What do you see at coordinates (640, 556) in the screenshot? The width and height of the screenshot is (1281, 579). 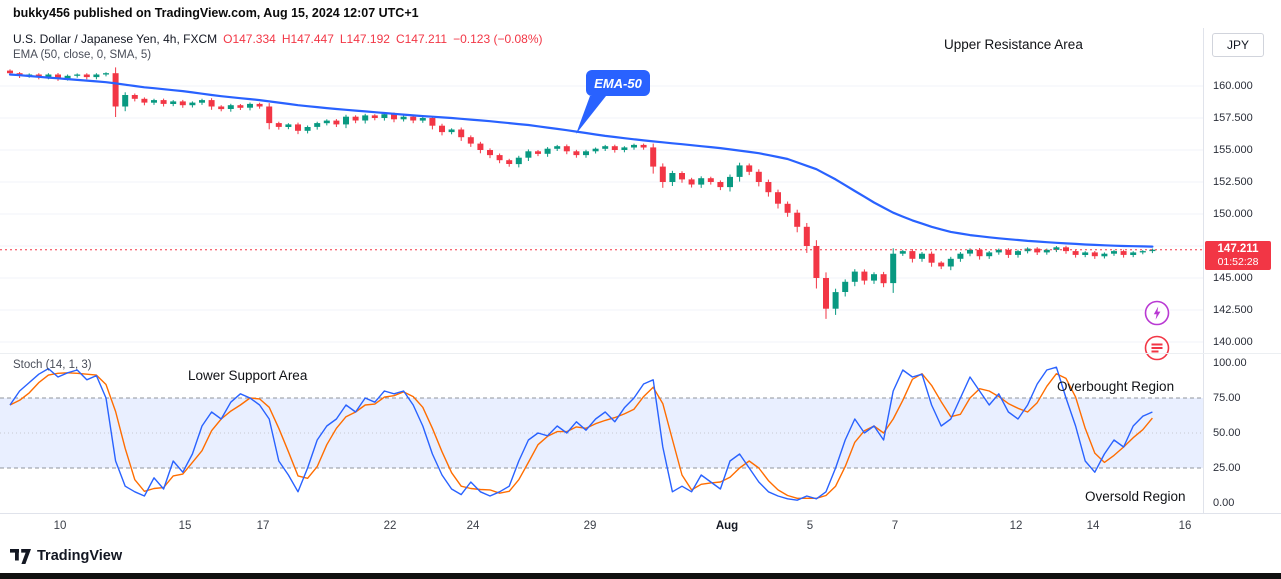 I see `footer: TradingView` at bounding box center [640, 556].